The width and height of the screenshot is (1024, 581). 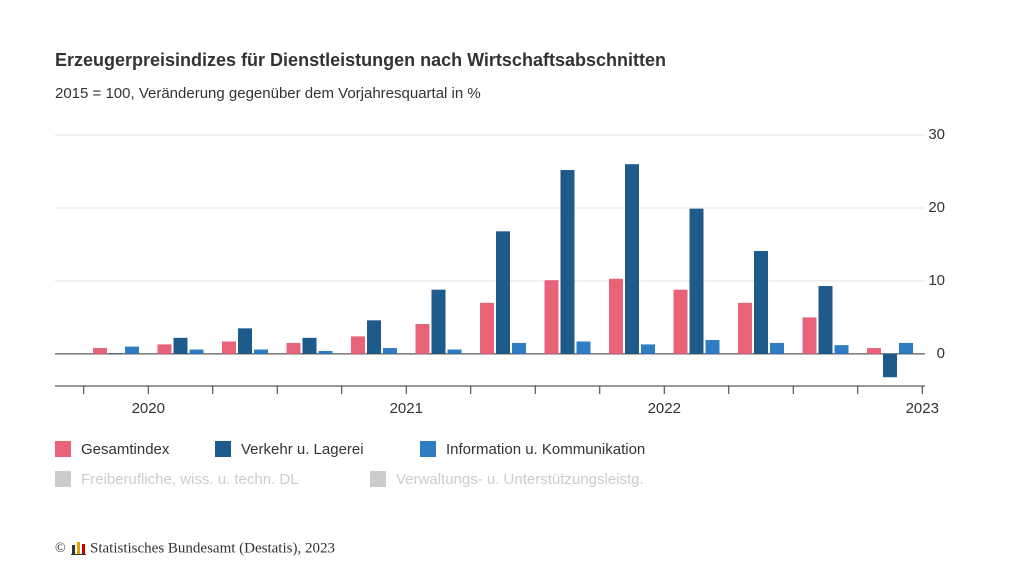 What do you see at coordinates (545, 449) in the screenshot?
I see `legend-label: Information u. Kommunikation` at bounding box center [545, 449].